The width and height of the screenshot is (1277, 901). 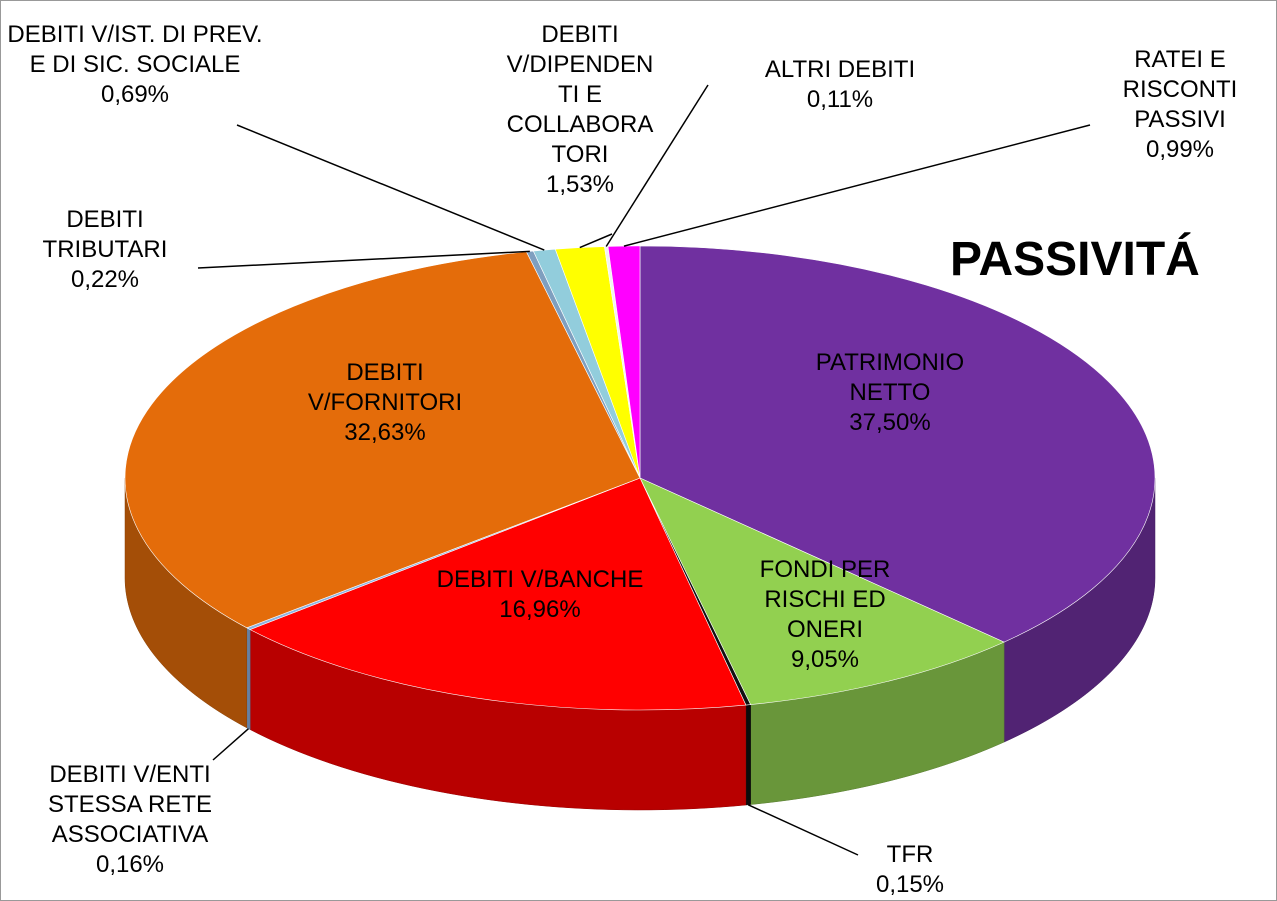 What do you see at coordinates (910, 870) in the screenshot?
I see `data-label: TFR 0,15%` at bounding box center [910, 870].